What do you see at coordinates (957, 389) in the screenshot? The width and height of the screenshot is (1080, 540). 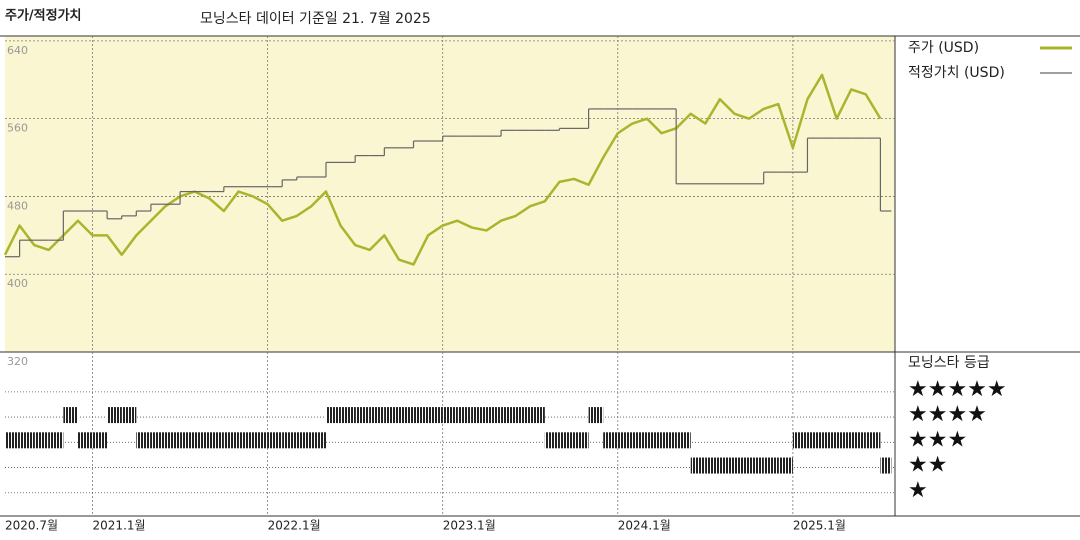 I see `rating-label: ★★★★★` at bounding box center [957, 389].